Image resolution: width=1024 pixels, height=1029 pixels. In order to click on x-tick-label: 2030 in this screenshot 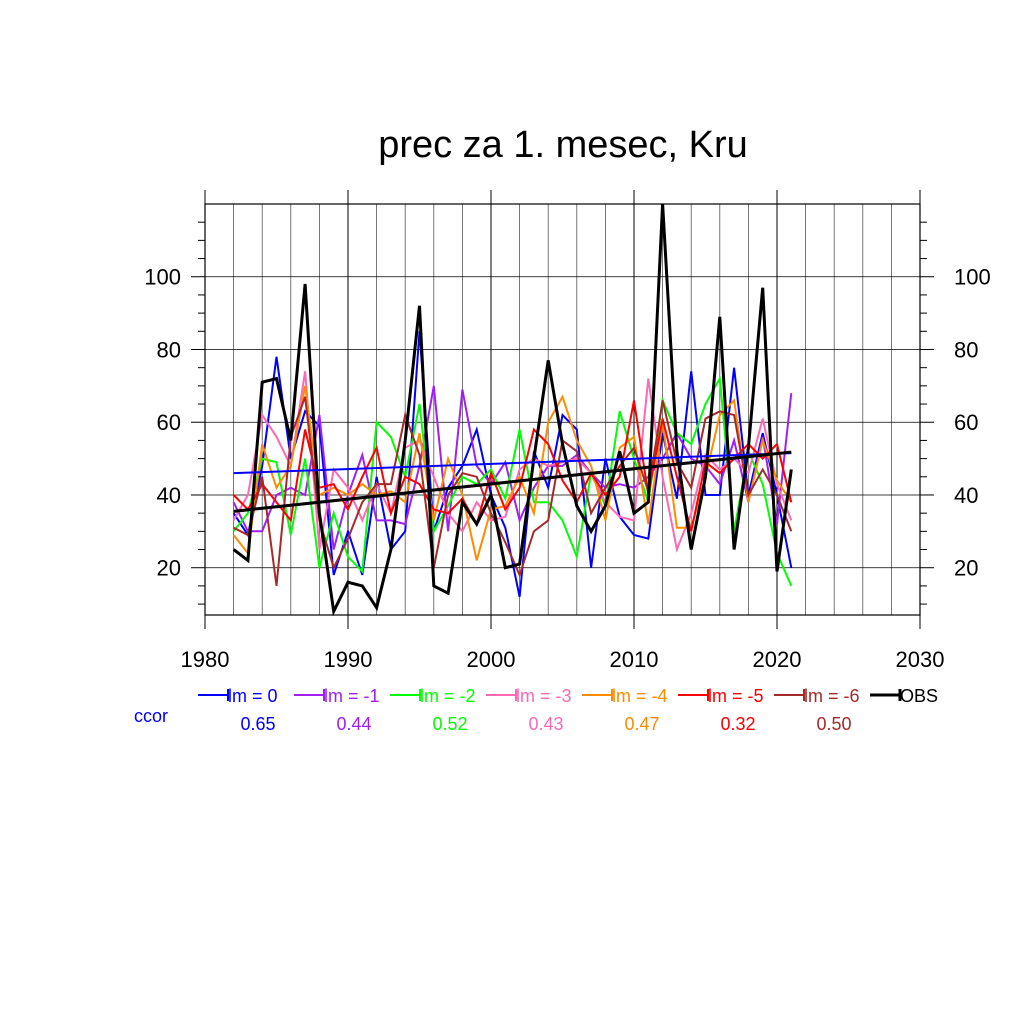, I will do `click(920, 659)`.